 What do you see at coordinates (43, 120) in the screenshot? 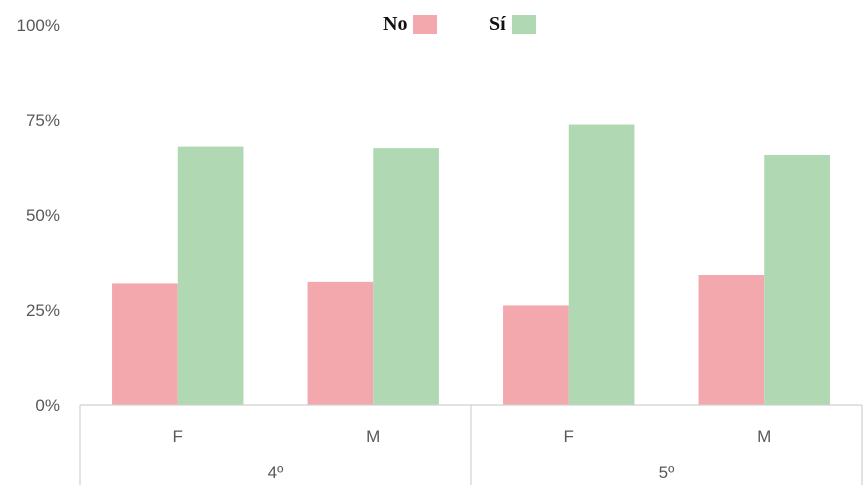
I see `y-tick-label: 75%` at bounding box center [43, 120].